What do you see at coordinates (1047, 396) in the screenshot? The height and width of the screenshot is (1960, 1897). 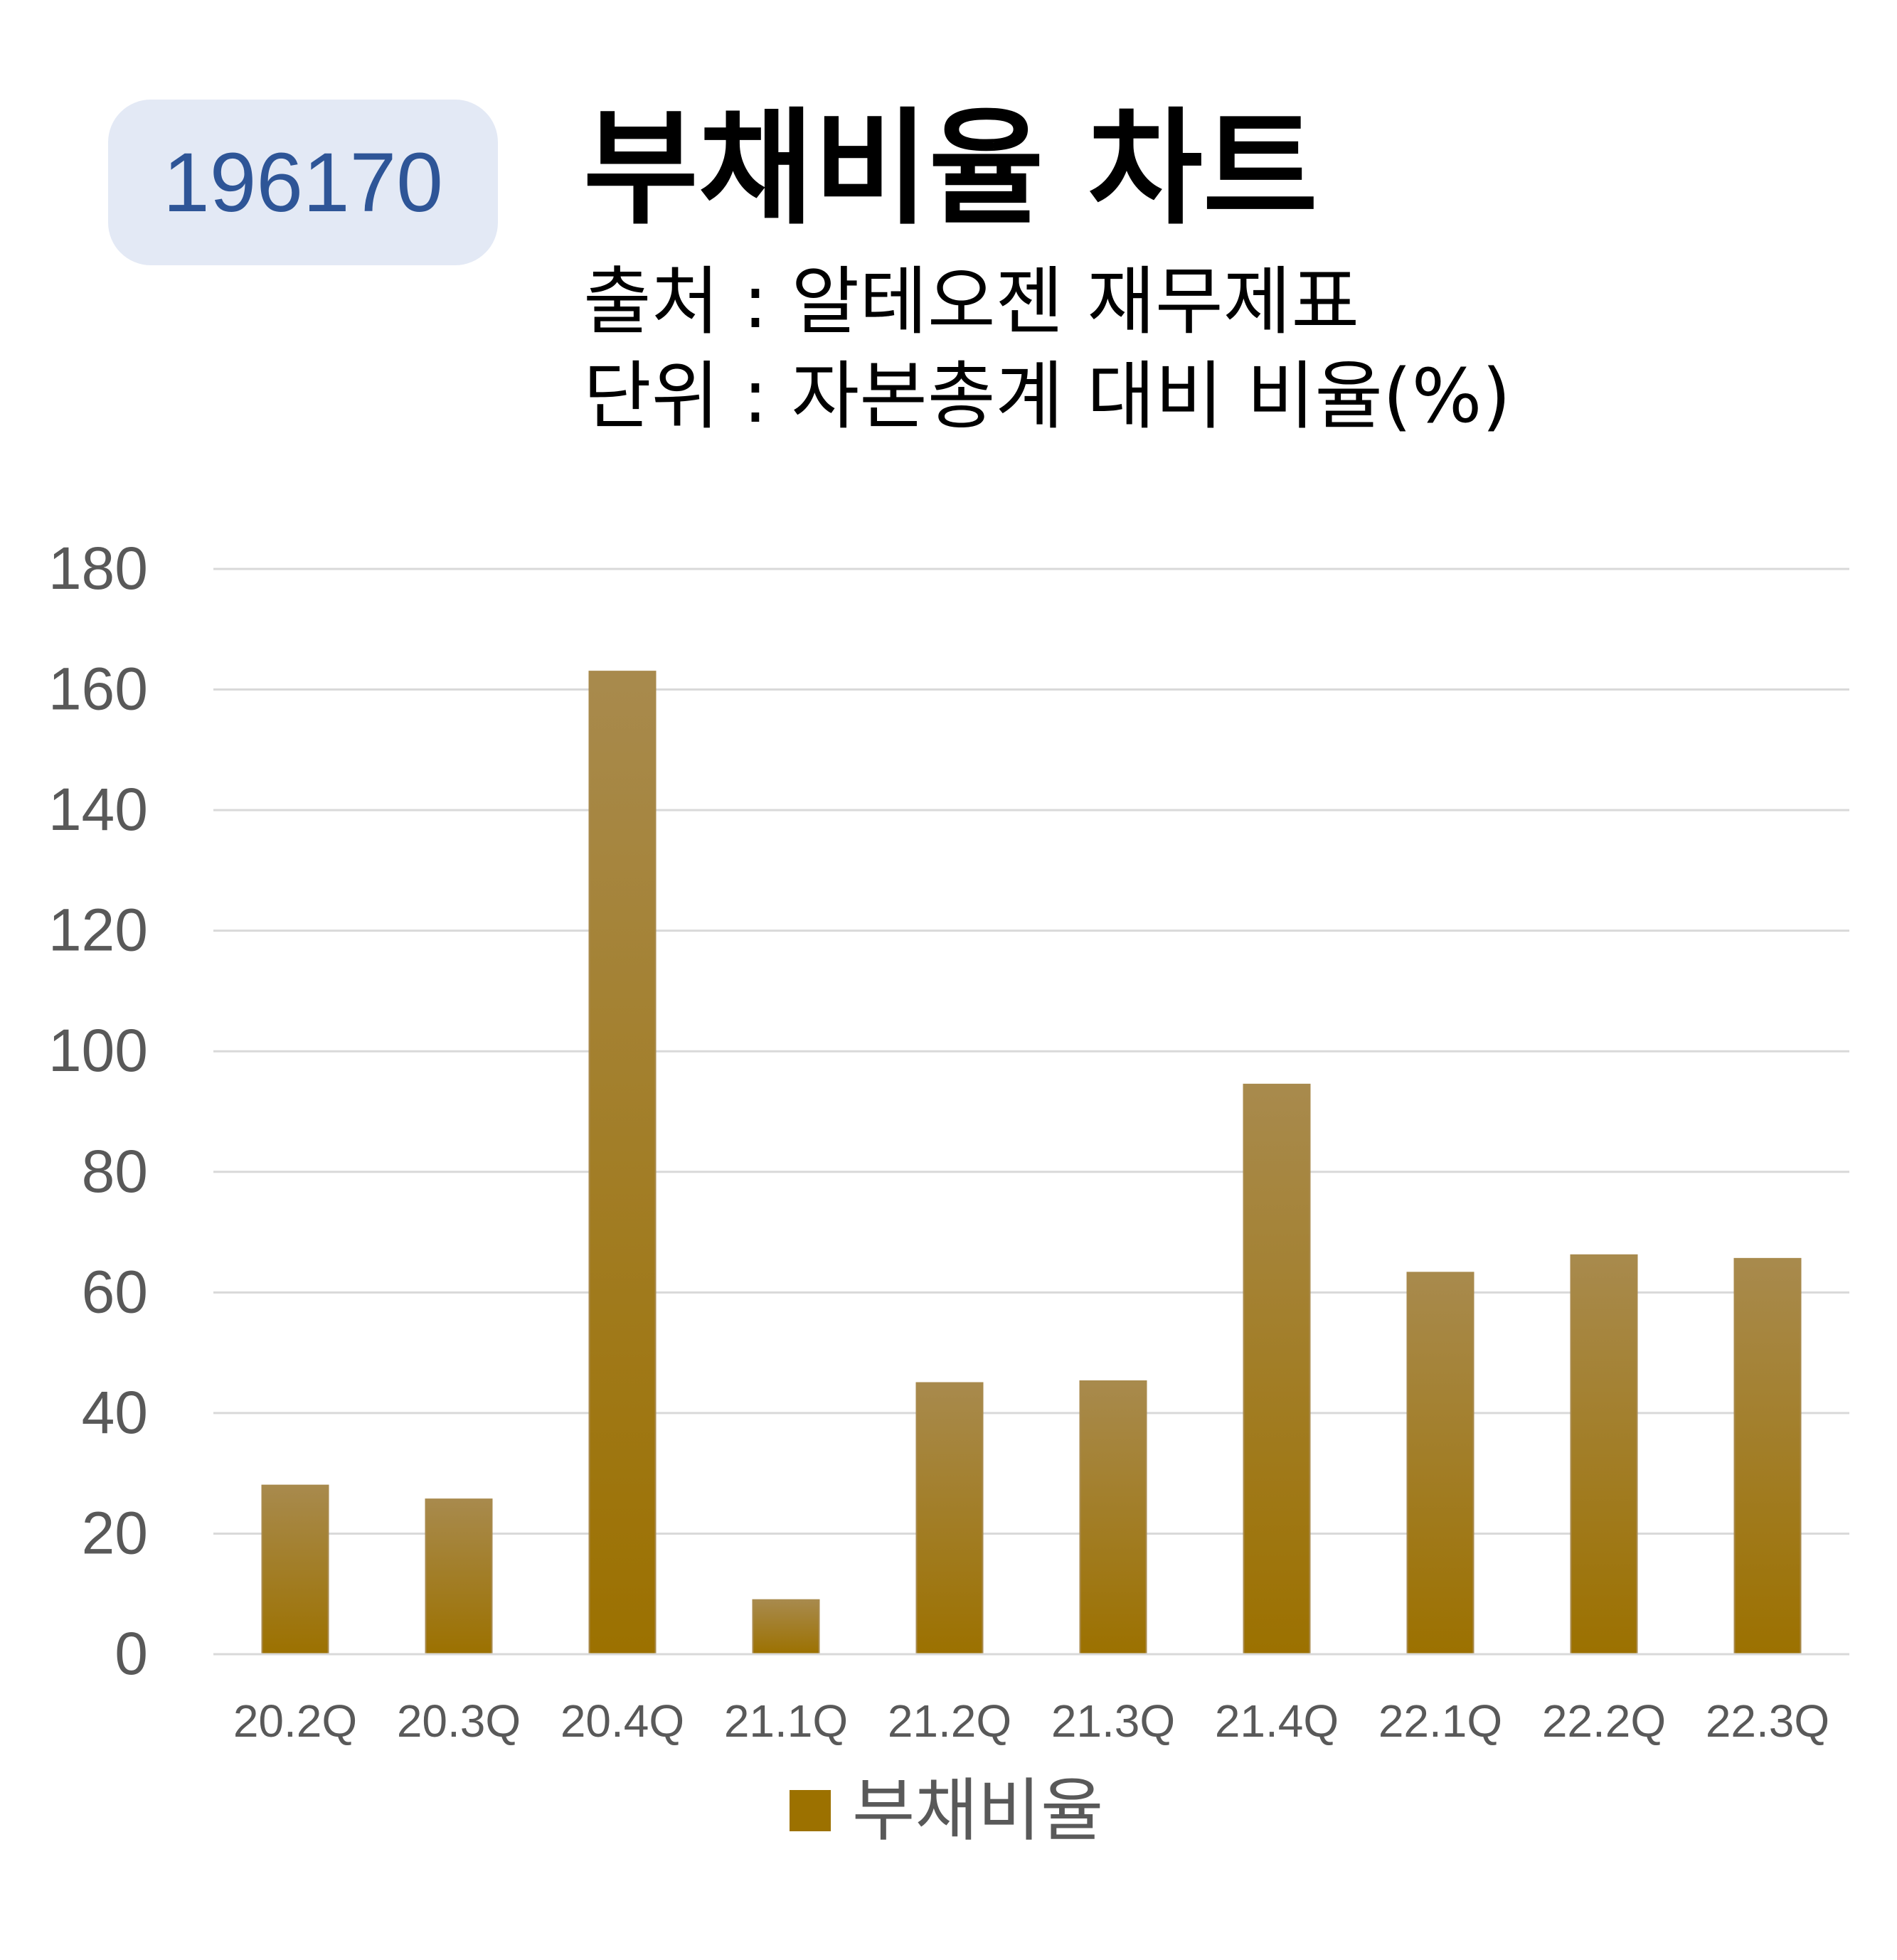 I see `chart-unit: 단위 : 자본총계 대비 비율(%)` at bounding box center [1047, 396].